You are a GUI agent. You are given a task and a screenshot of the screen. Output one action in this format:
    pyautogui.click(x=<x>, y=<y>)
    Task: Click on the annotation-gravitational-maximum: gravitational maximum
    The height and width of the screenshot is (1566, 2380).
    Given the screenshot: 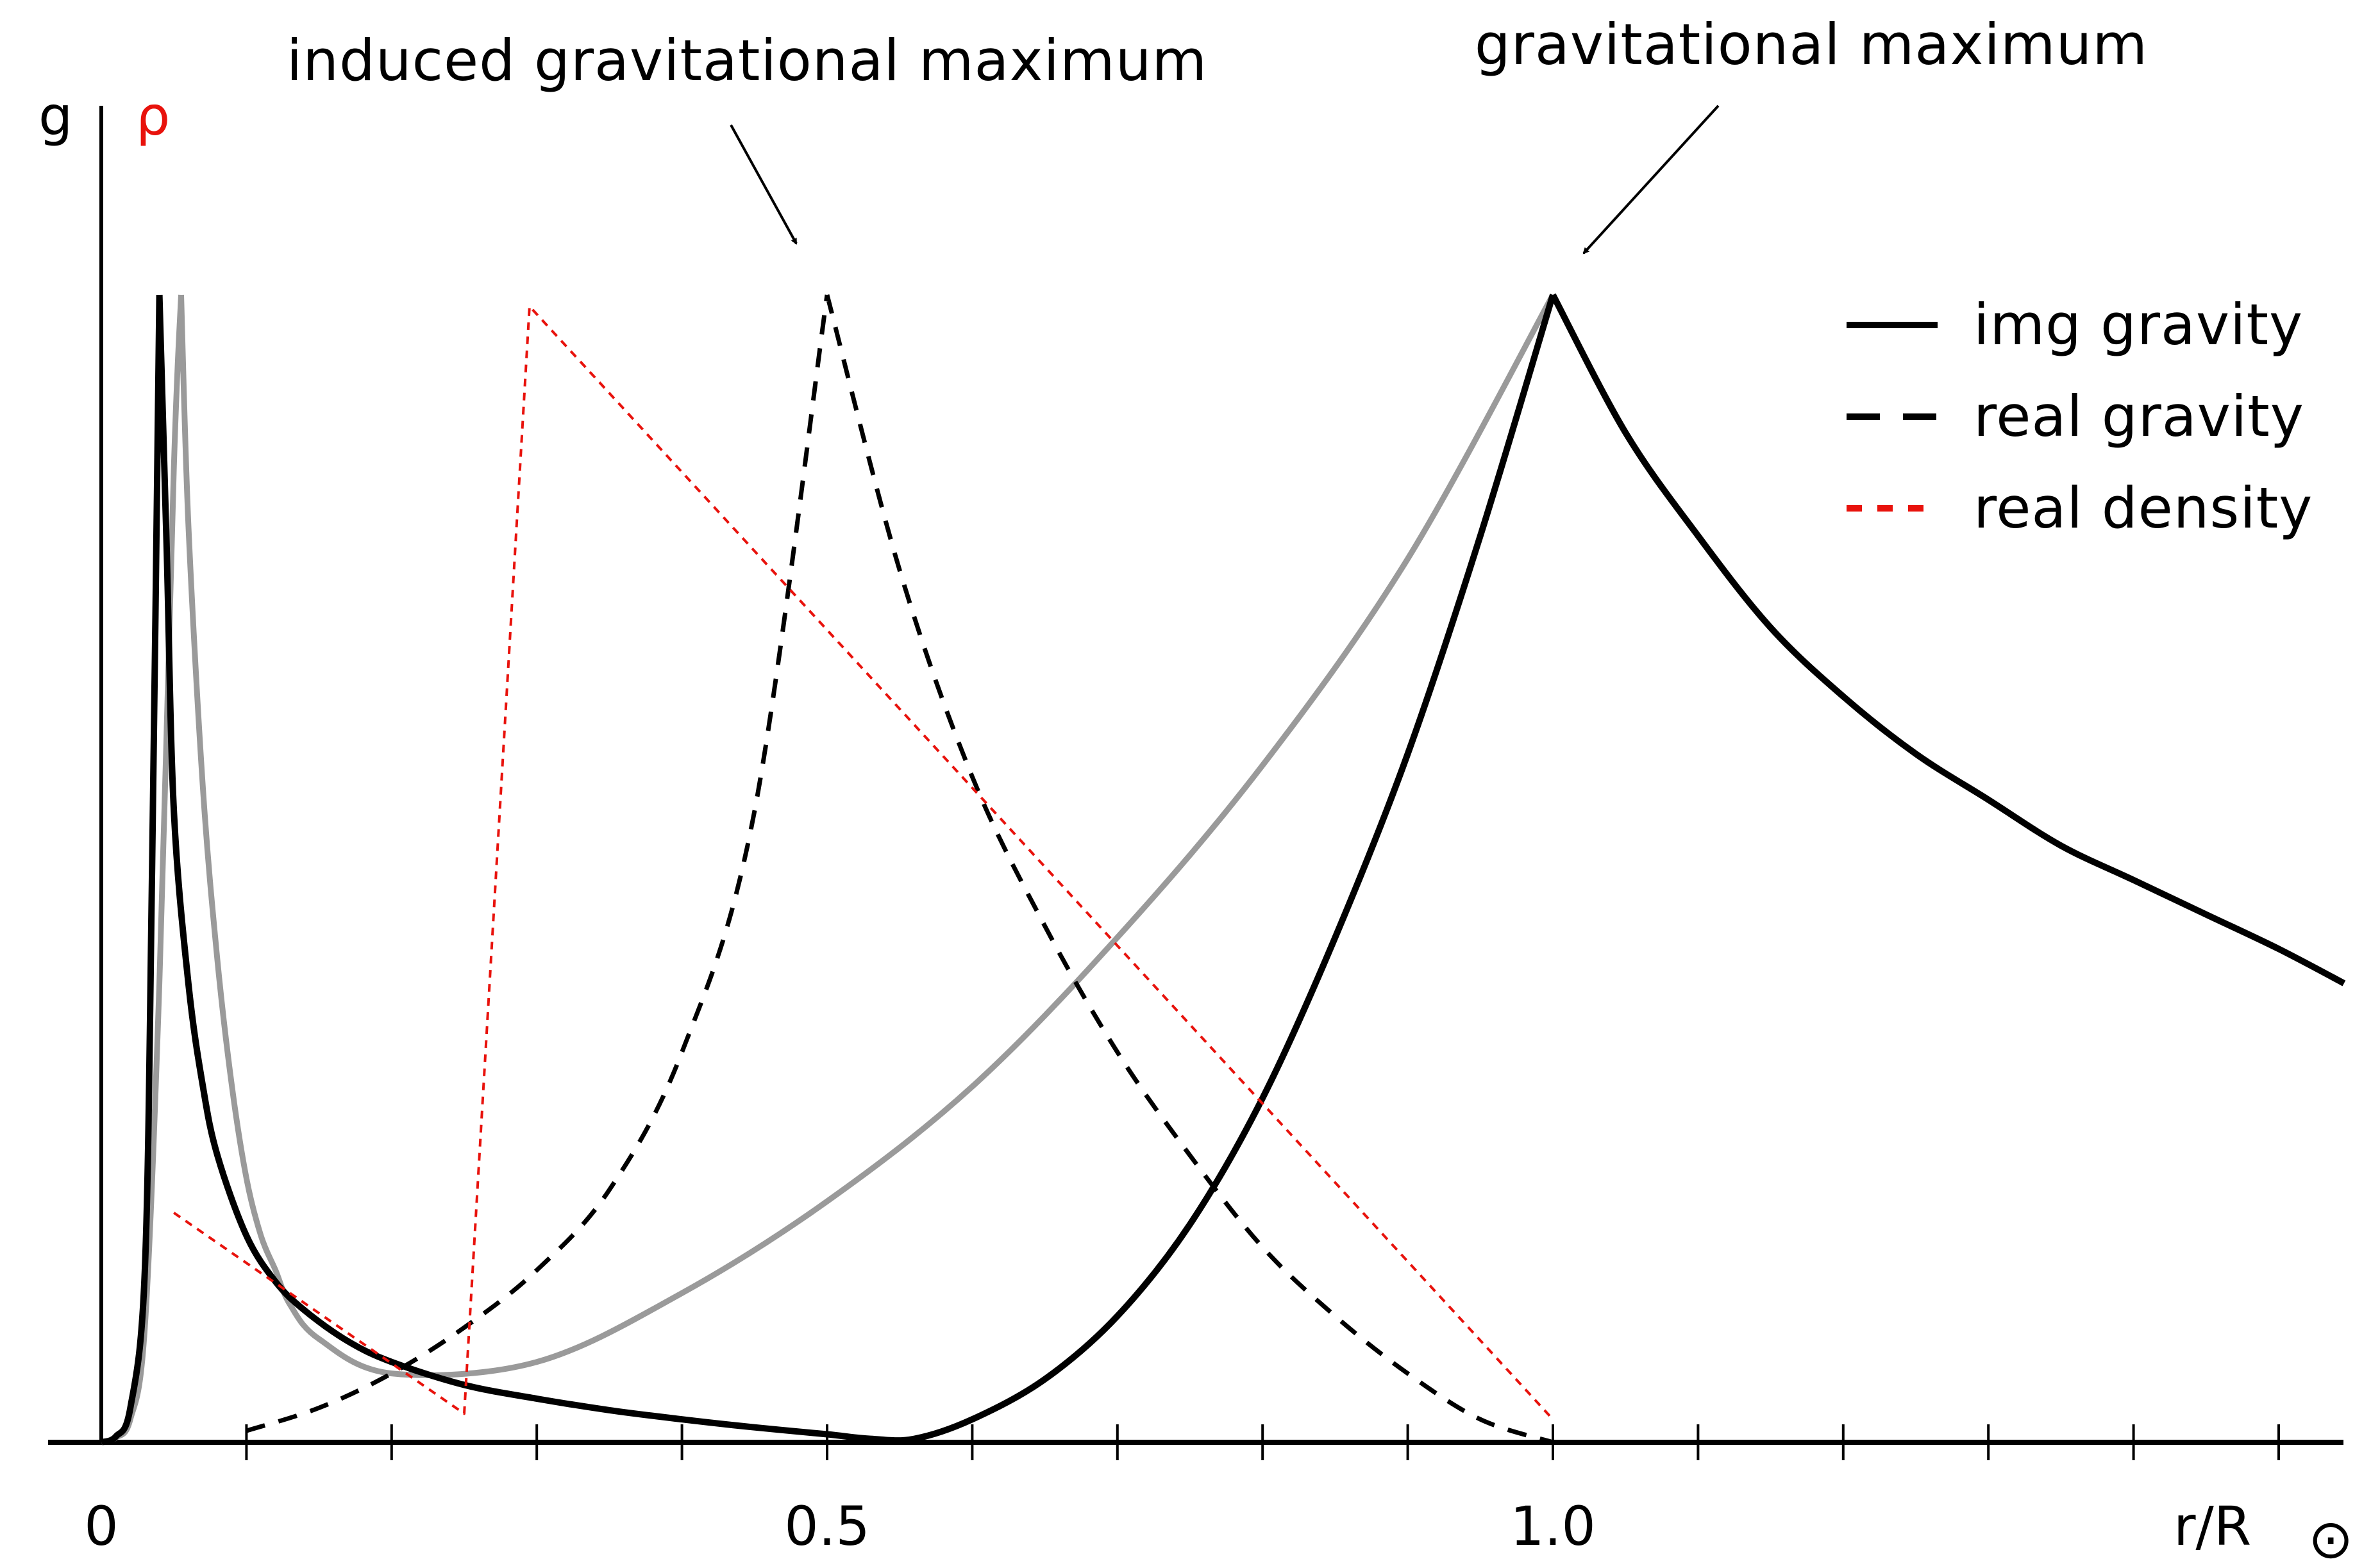 What is the action you would take?
    pyautogui.click(x=1811, y=45)
    